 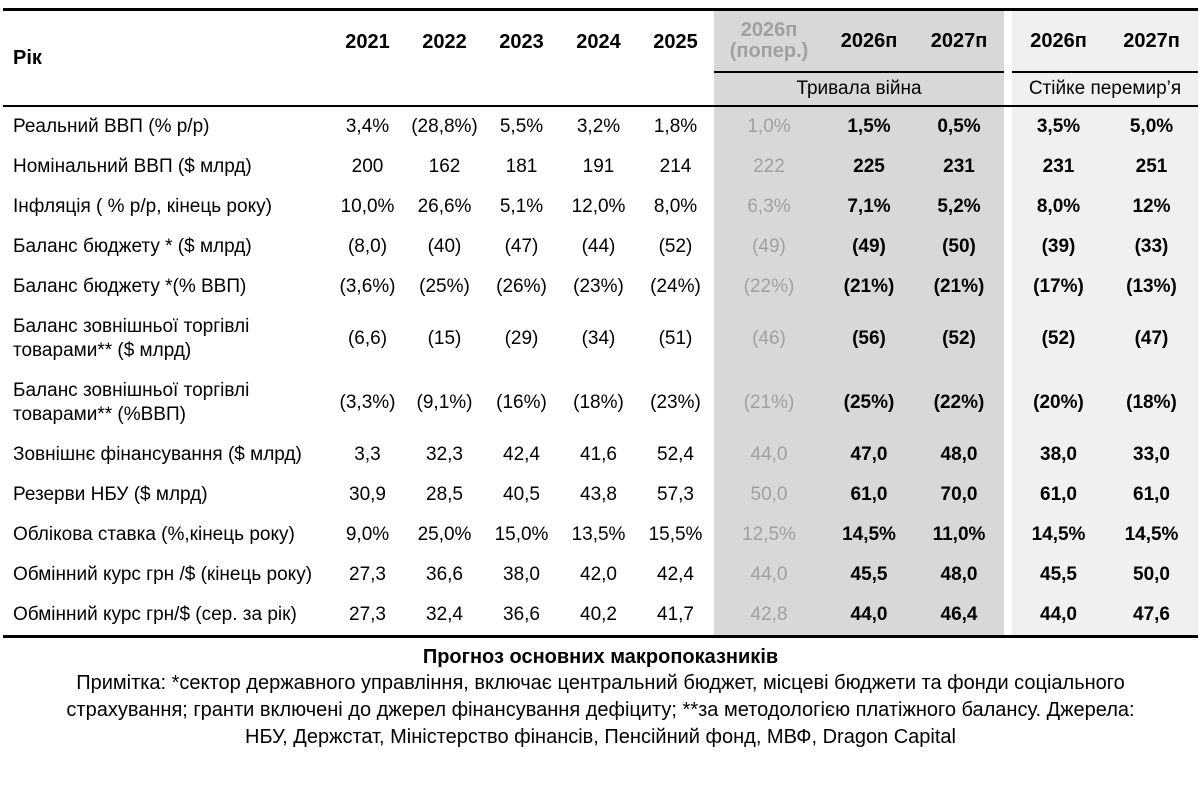 What do you see at coordinates (367, 402) in the screenshot?
I see `cell-2021: (3,3%)` at bounding box center [367, 402].